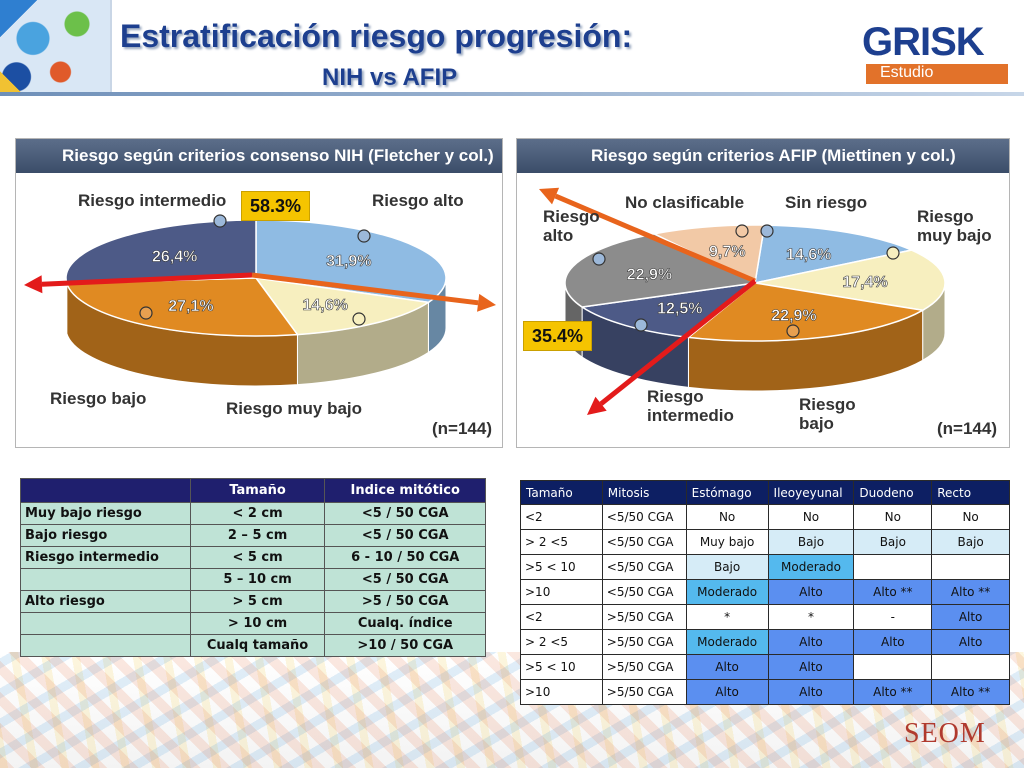 This screenshot has width=1024, height=768. What do you see at coordinates (486, 302) in the screenshot?
I see `nih-orange-arrow-head` at bounding box center [486, 302].